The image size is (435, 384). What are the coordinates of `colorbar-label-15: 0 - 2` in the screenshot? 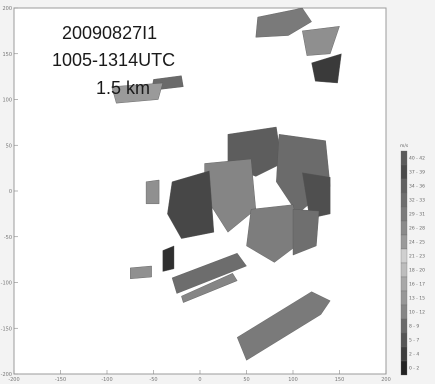 It's located at (414, 369).